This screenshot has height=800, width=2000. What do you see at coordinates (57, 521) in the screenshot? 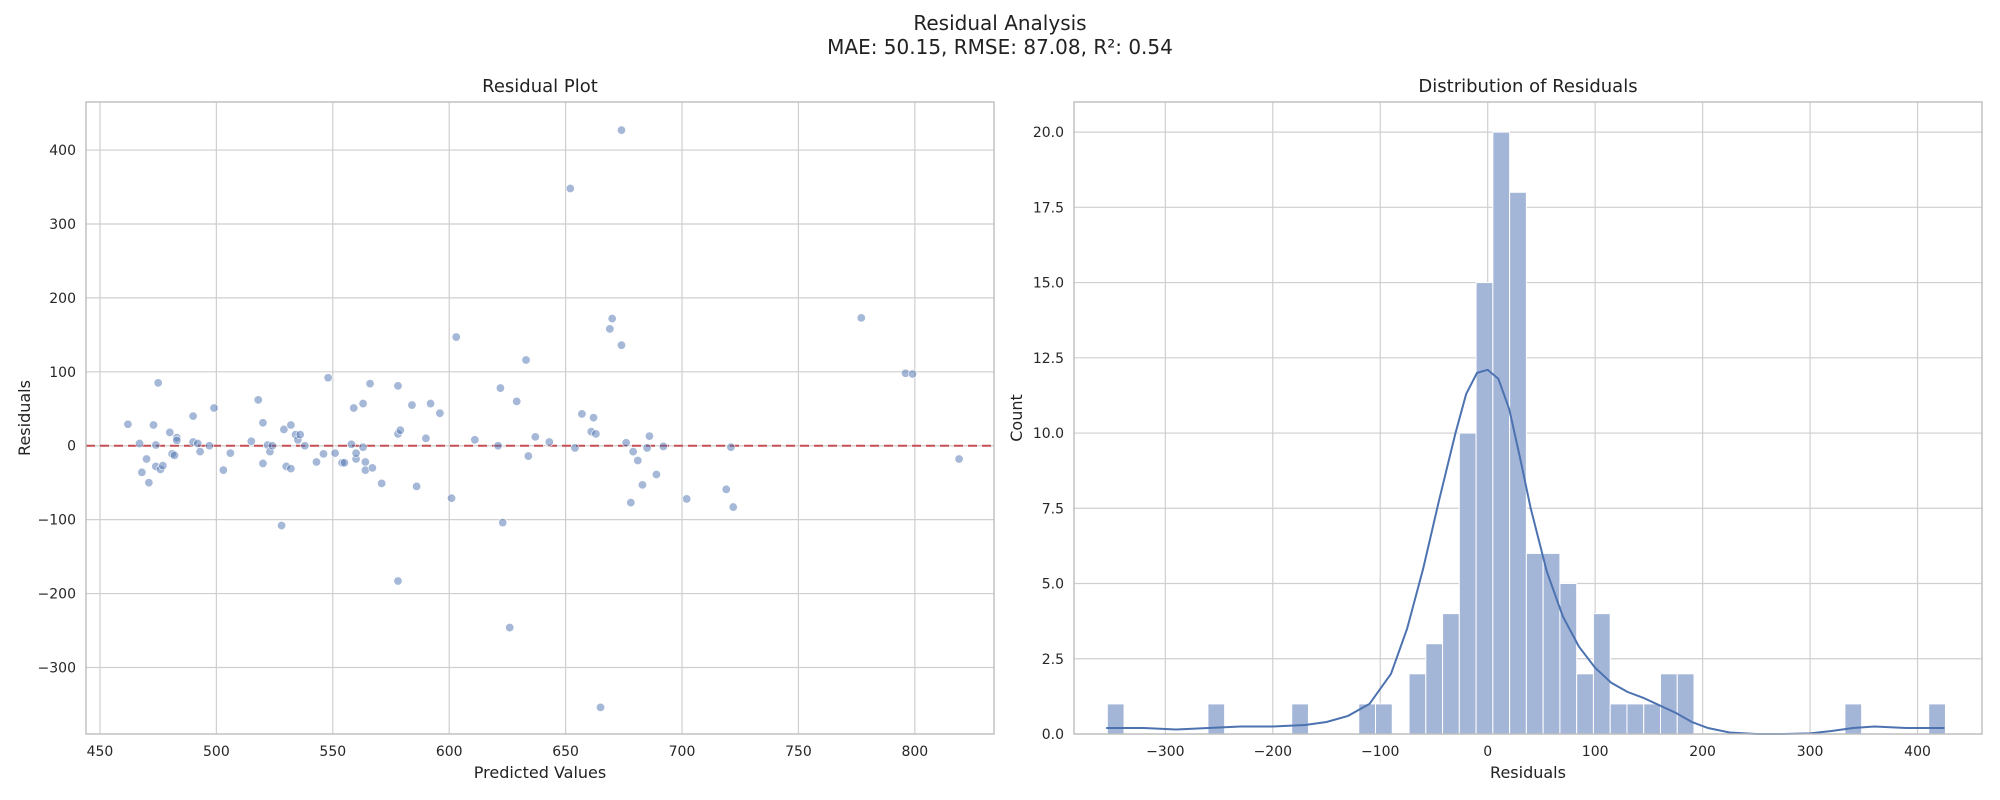
I see `y-tick-label: −100` at bounding box center [57, 521].